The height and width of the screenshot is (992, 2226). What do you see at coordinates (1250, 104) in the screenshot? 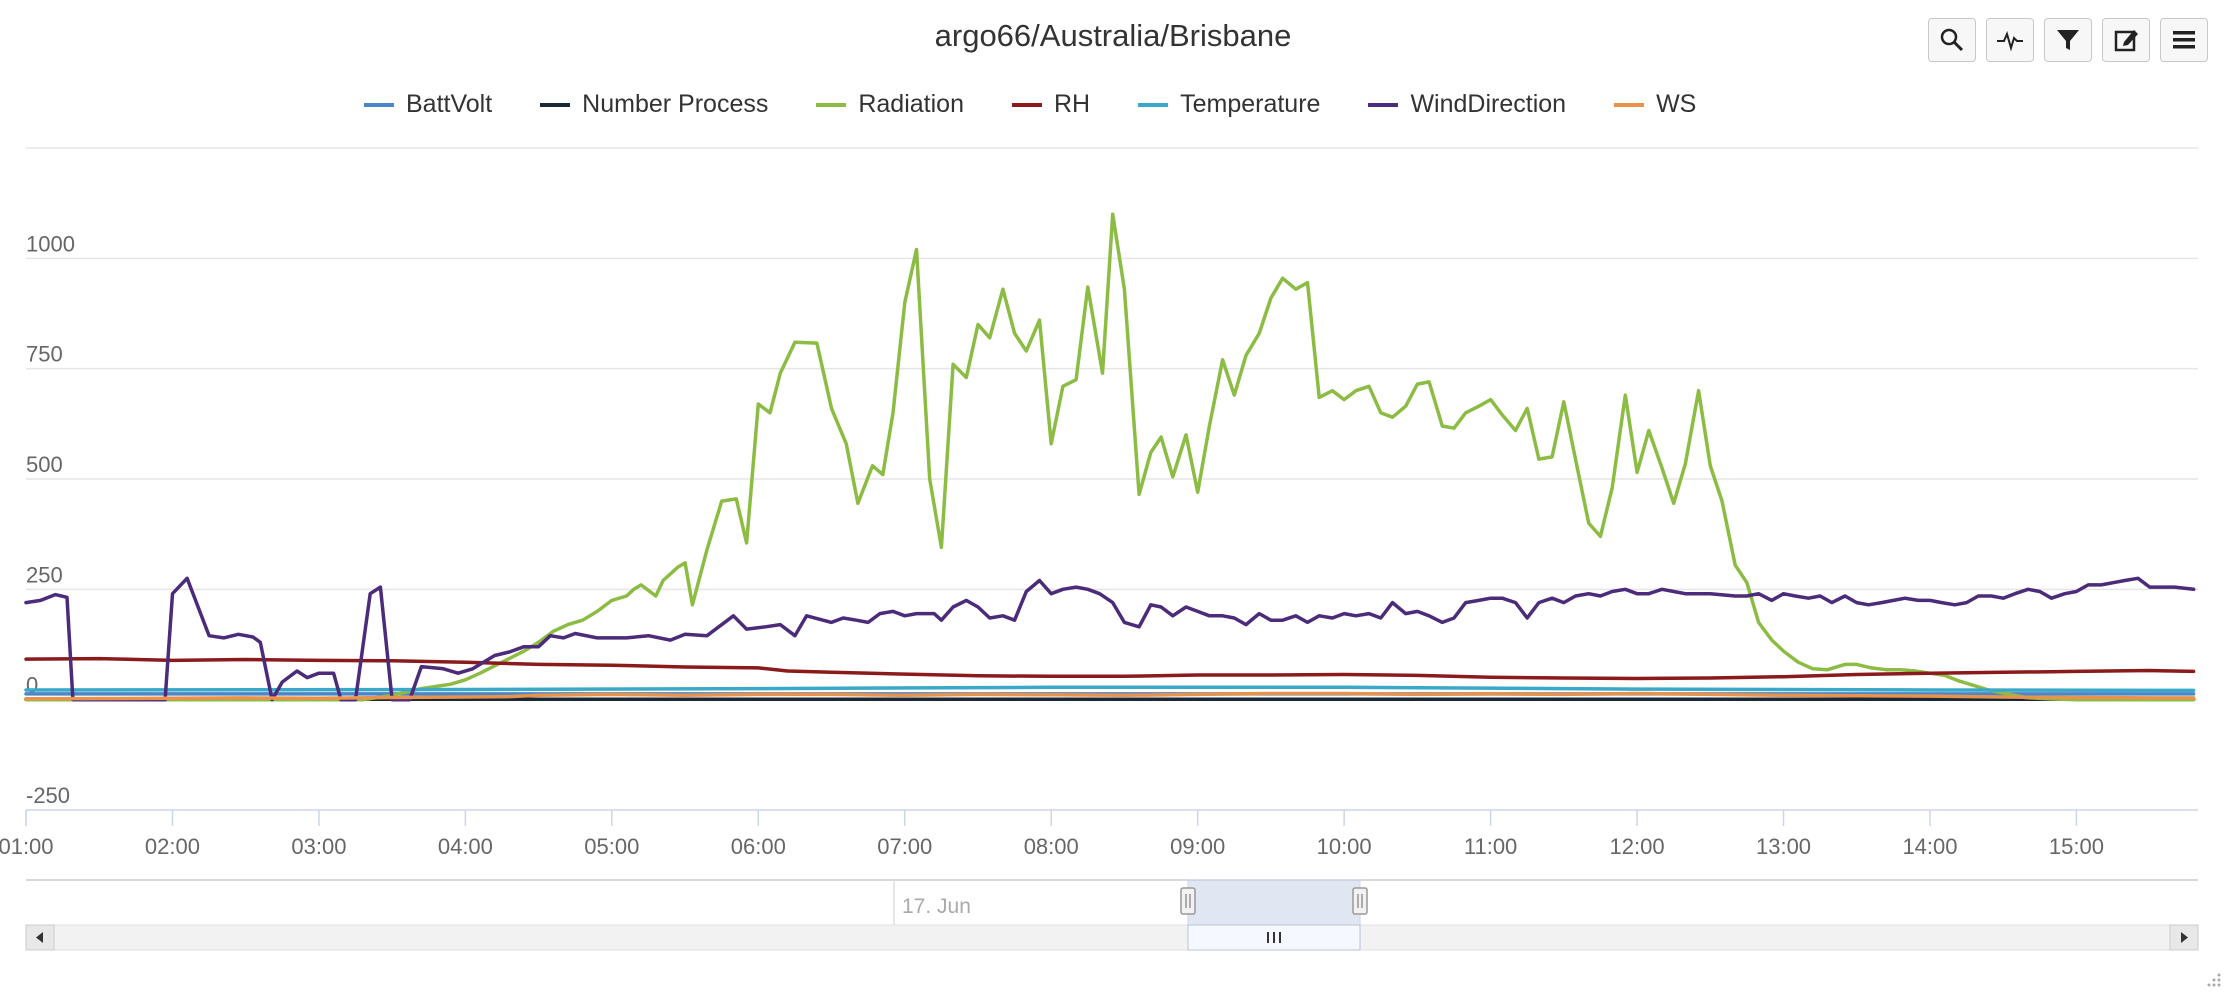
I see `legend-label: Temperature` at bounding box center [1250, 104].